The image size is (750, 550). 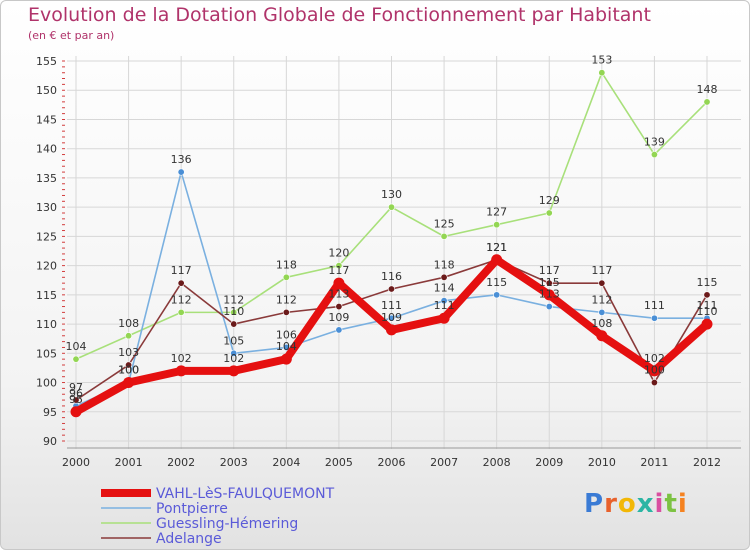 What do you see at coordinates (46, 119) in the screenshot?
I see `y-tick-label: 145` at bounding box center [46, 119].